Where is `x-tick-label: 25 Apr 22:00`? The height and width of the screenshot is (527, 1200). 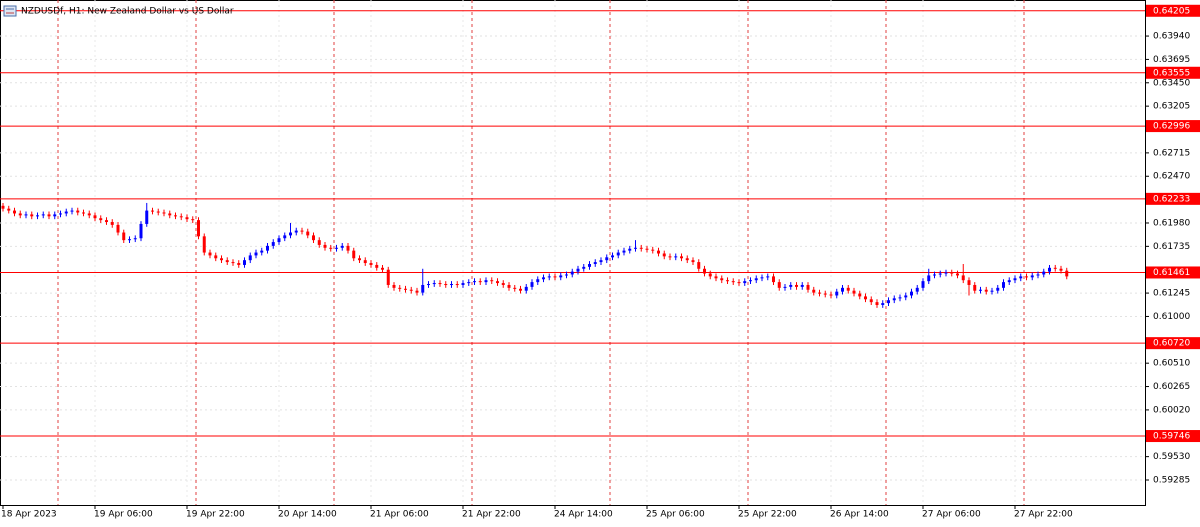
x-tick-label: 25 Apr 22:00 is located at coordinates (767, 515).